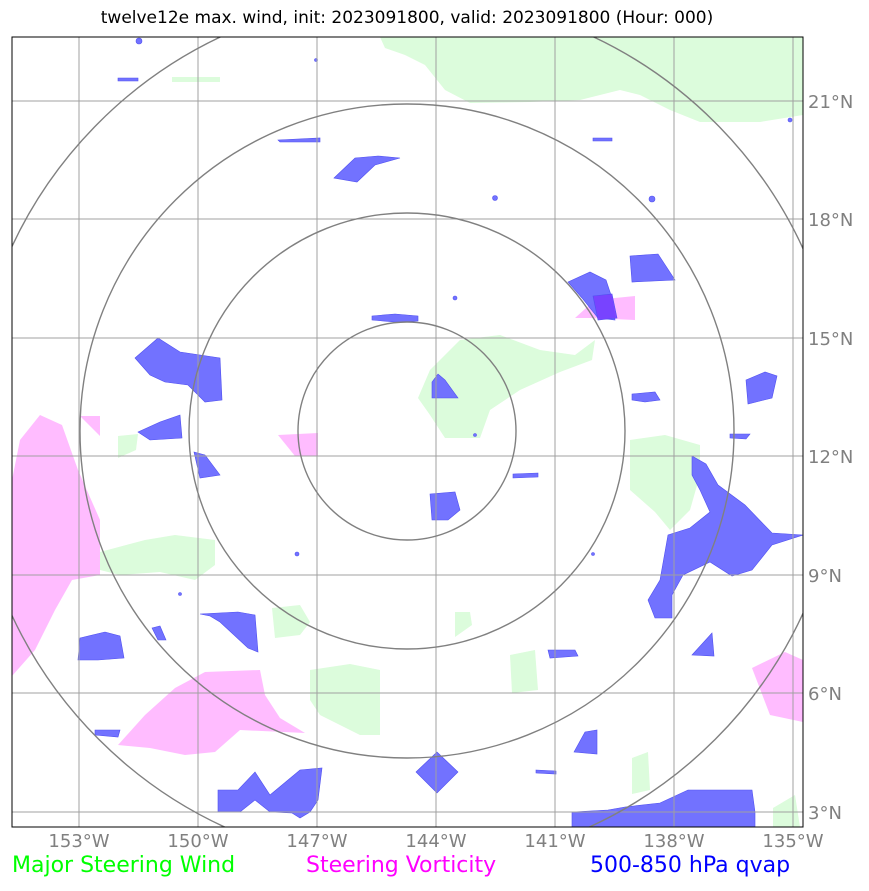 This screenshot has width=869, height=891. I want to click on latitude-label: 9°N, so click(825, 576).